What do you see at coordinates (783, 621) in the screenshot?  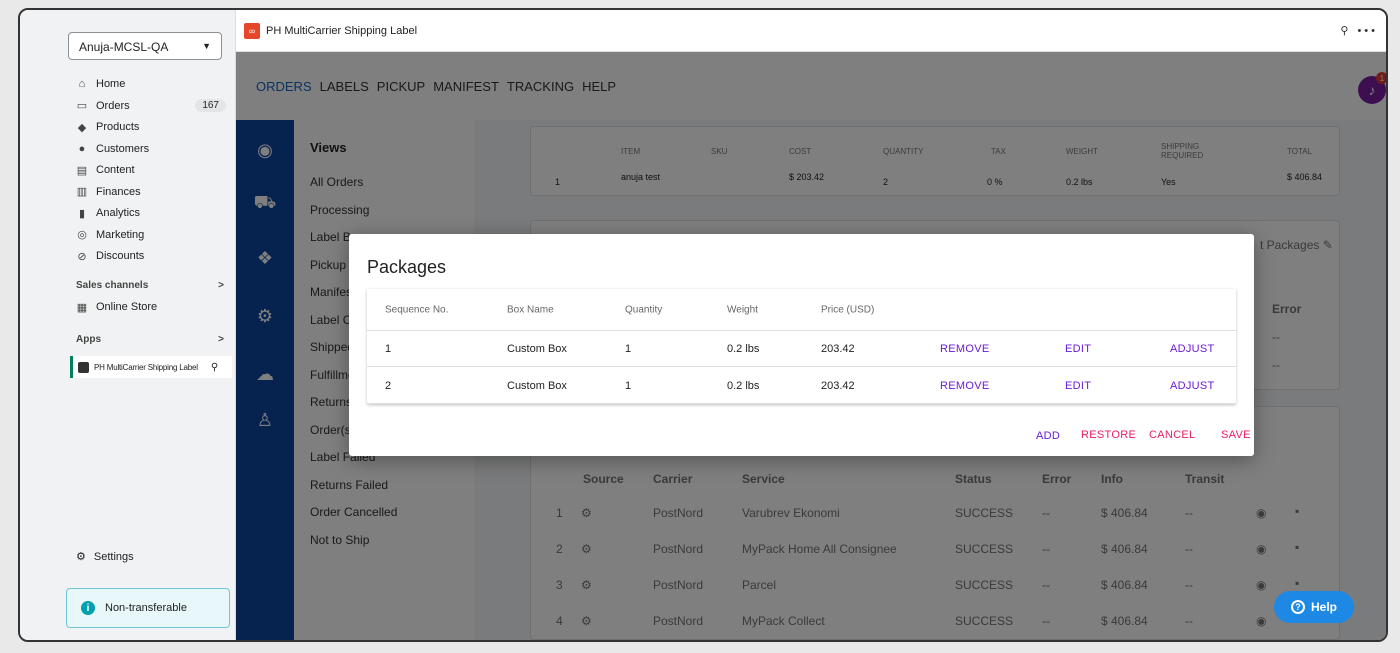 I see `rate-service: MyPack Collect` at bounding box center [783, 621].